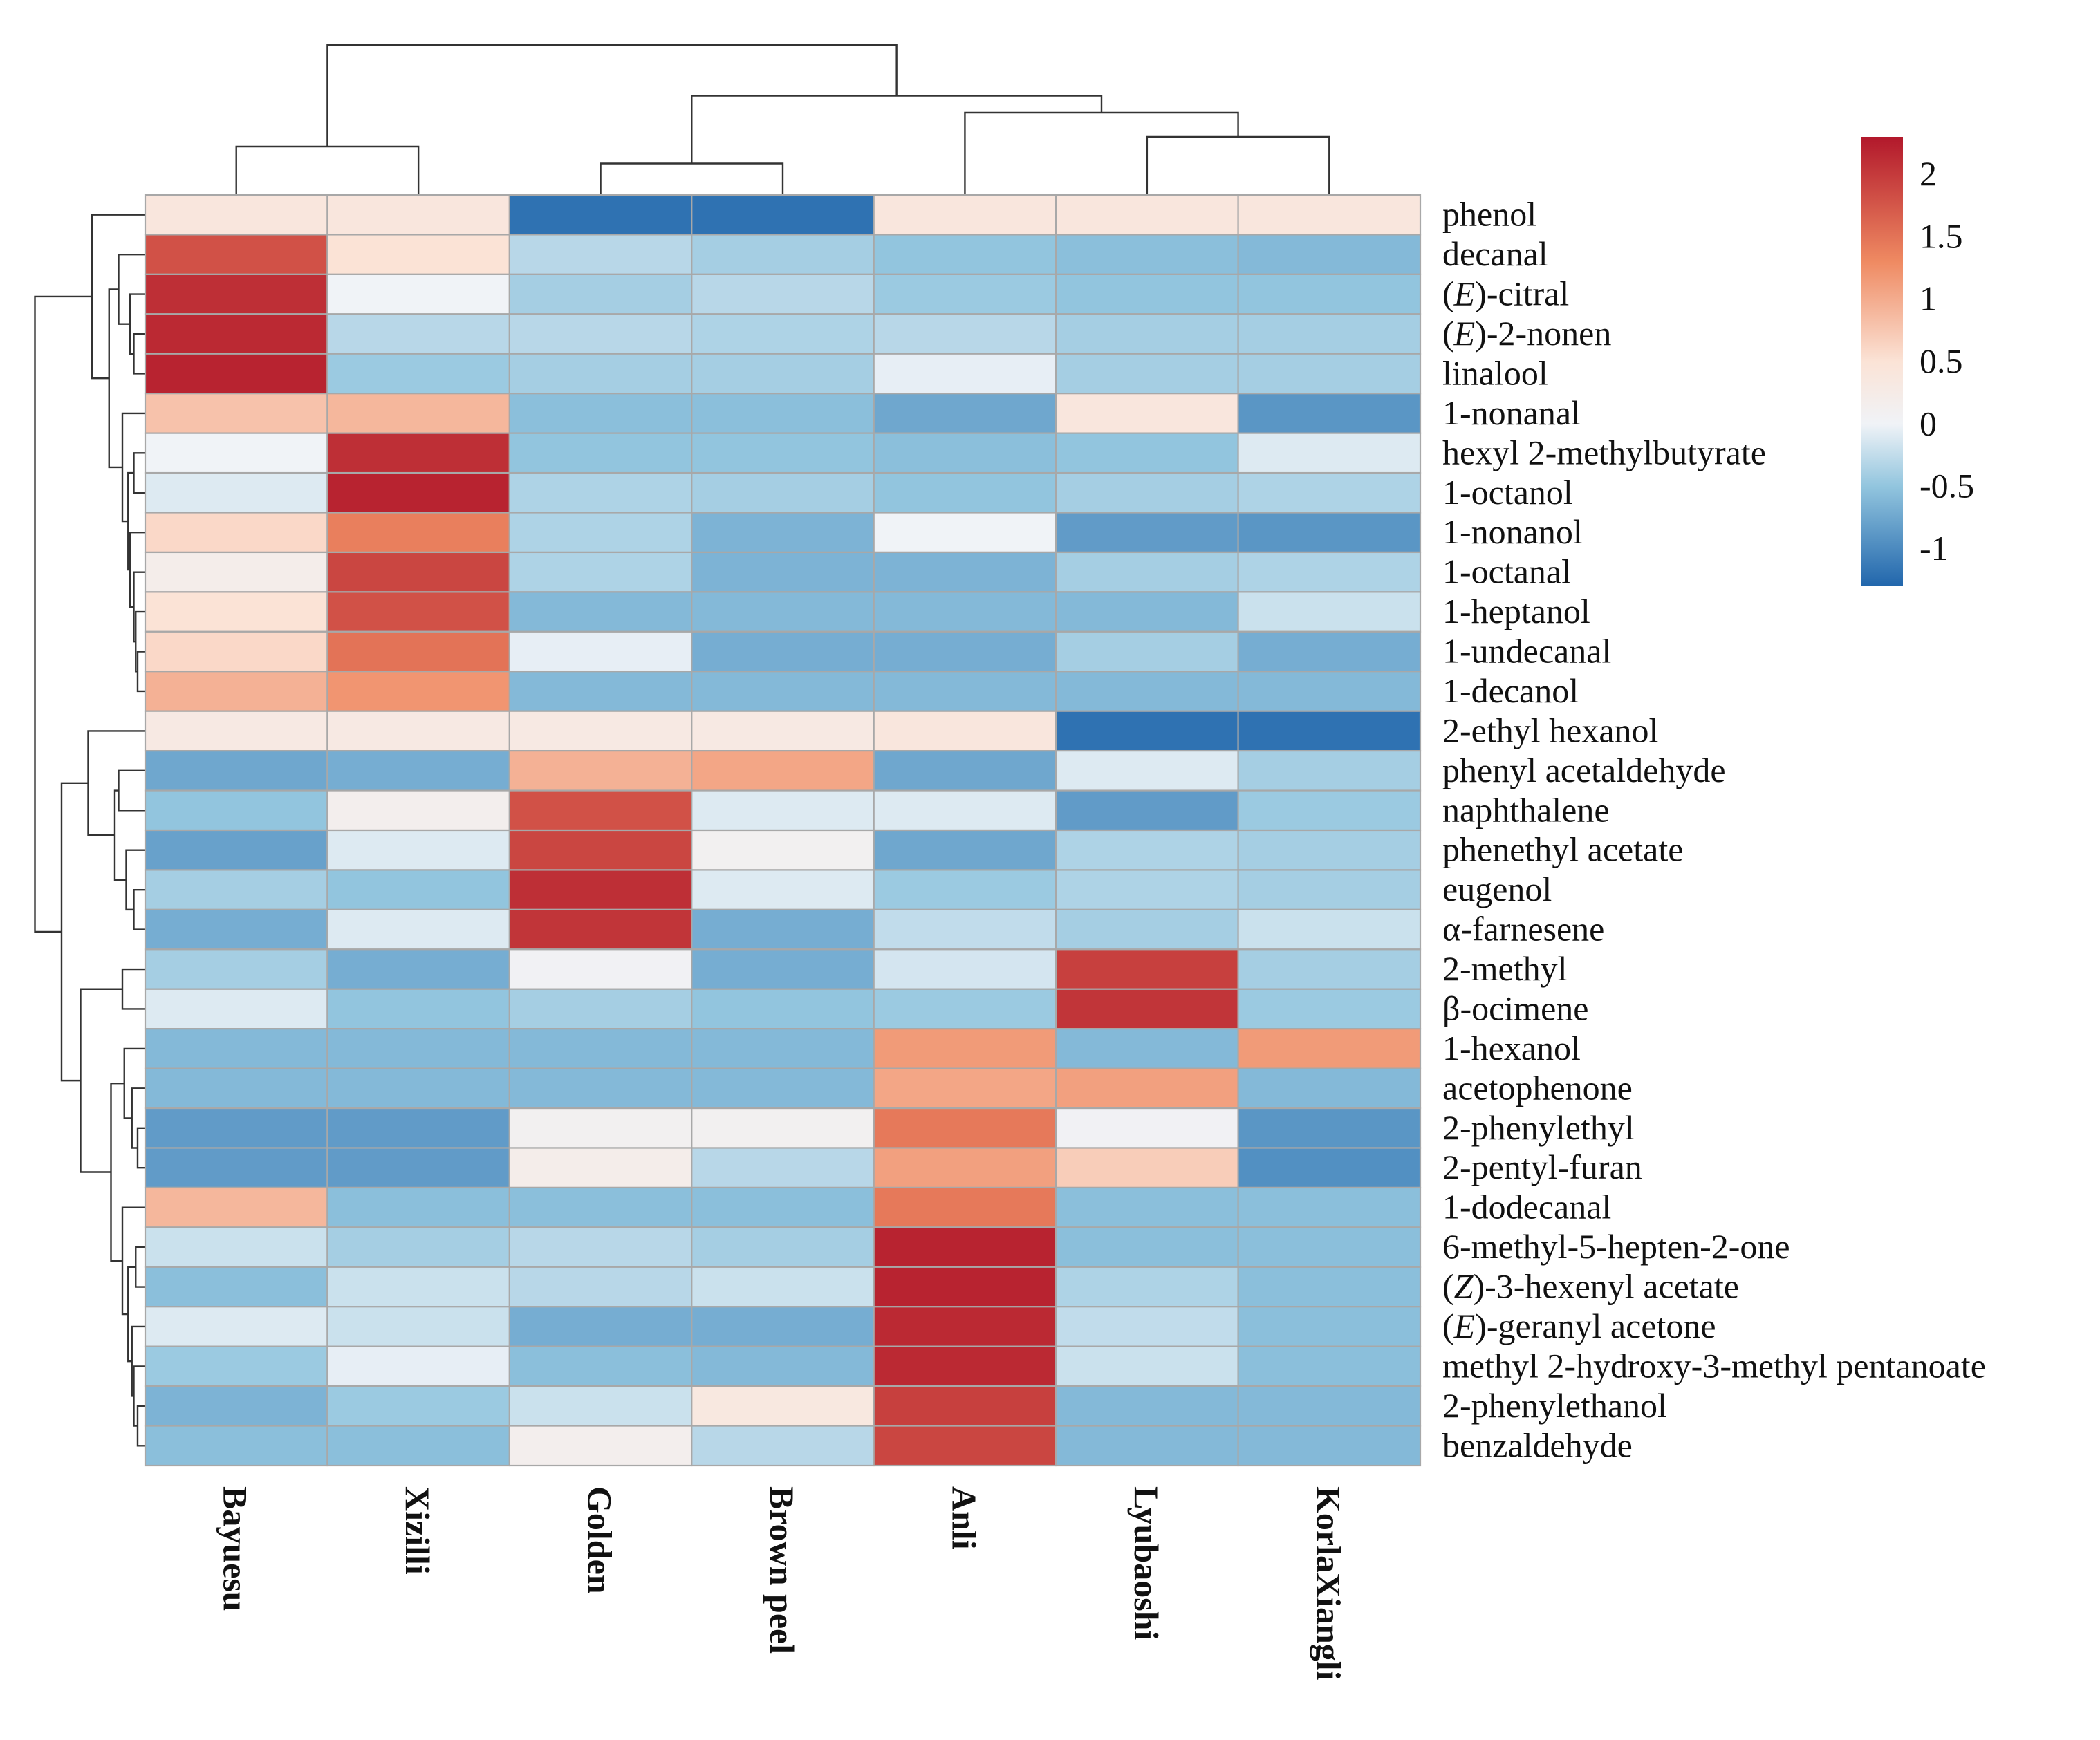 This screenshot has height=1740, width=2100. I want to click on row-label-1-dodecanal: 1-dodecanal, so click(1526, 1207).